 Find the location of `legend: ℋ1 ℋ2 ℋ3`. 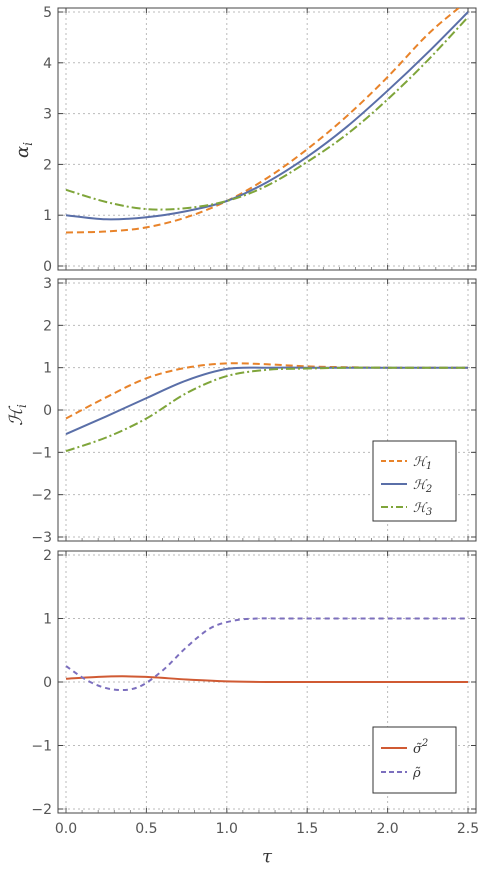

legend: ℋ1 ℋ2 ℋ3 is located at coordinates (414, 481).